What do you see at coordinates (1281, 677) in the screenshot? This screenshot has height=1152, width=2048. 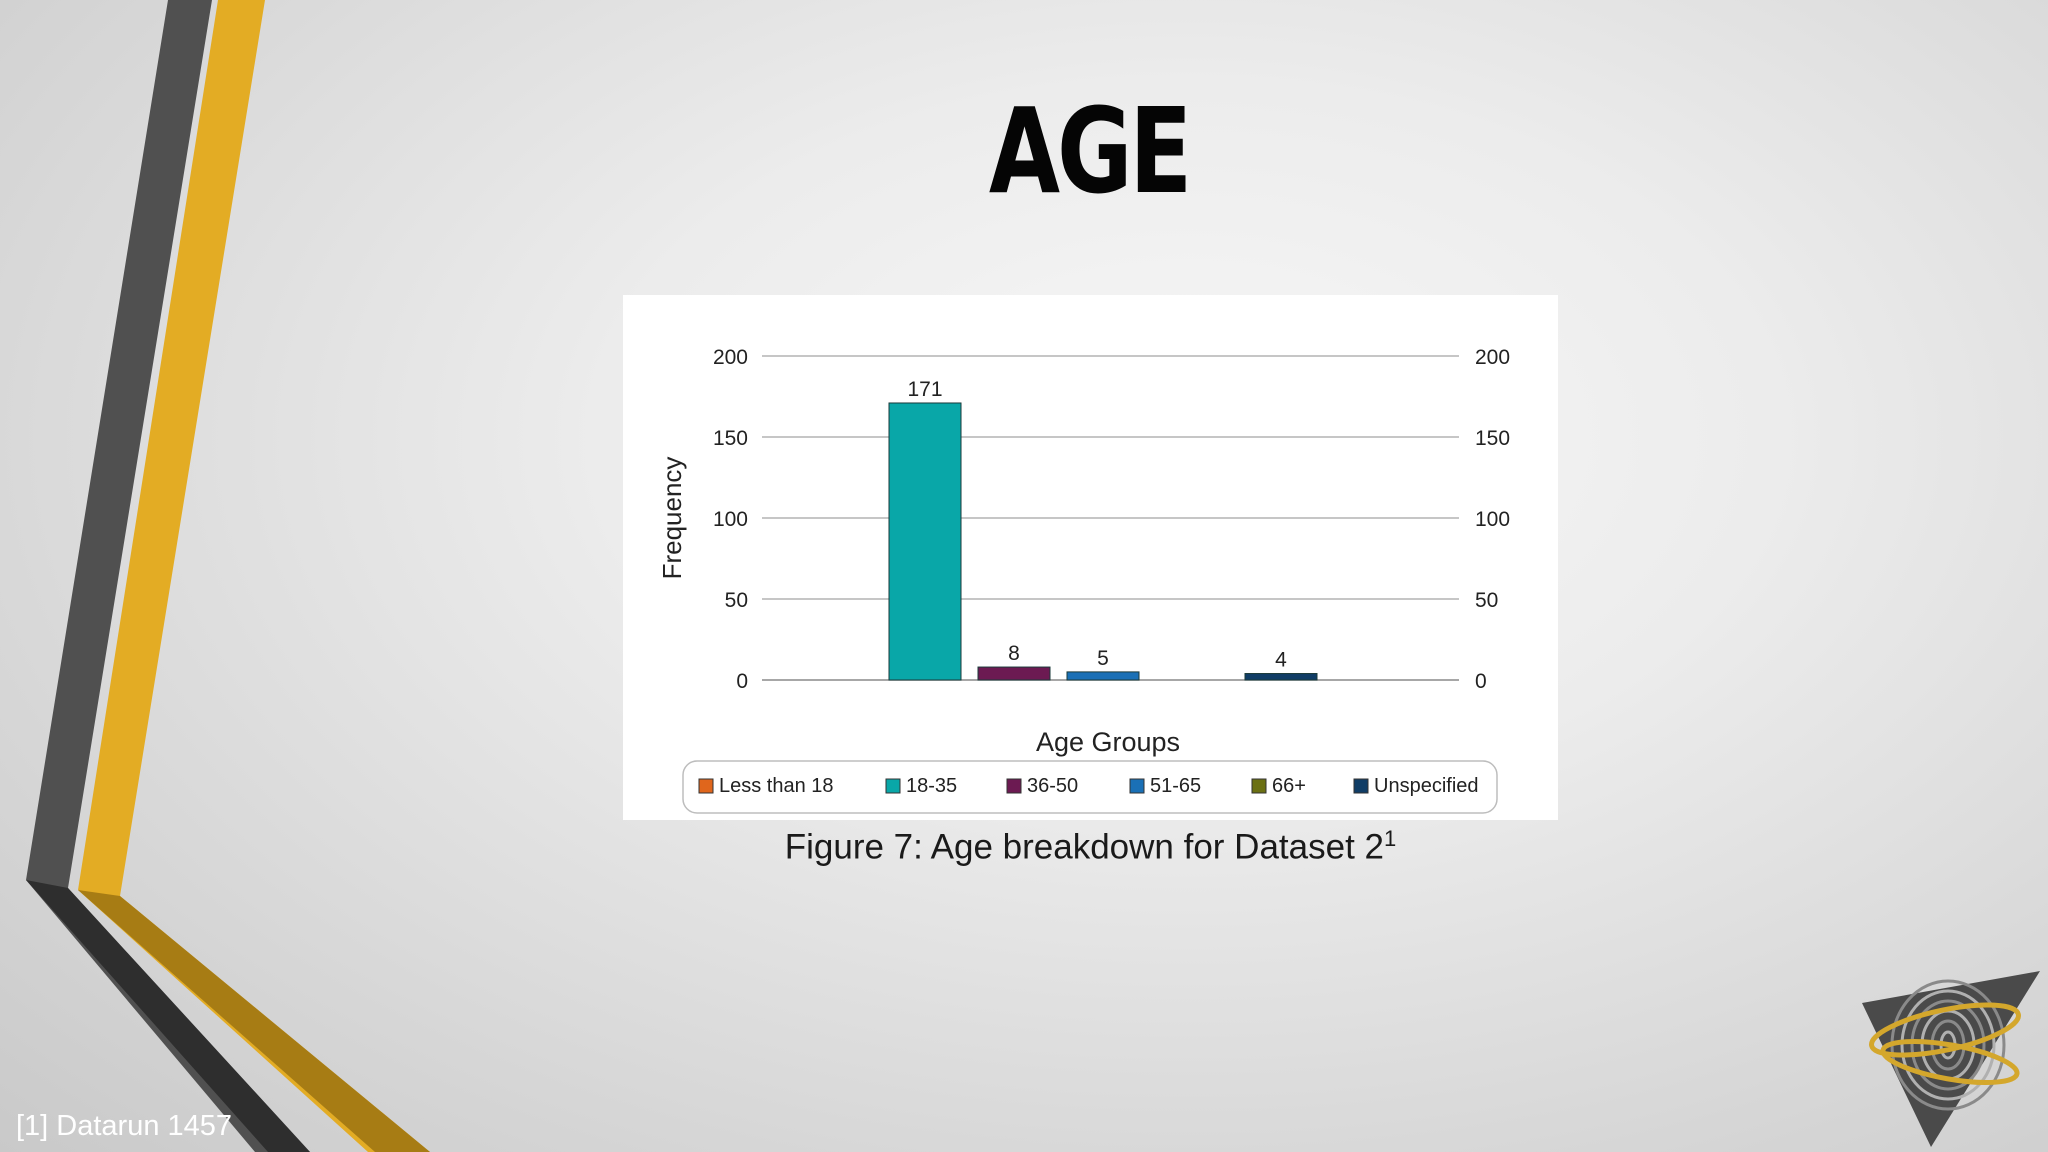 I see `bar-Unspecified` at bounding box center [1281, 677].